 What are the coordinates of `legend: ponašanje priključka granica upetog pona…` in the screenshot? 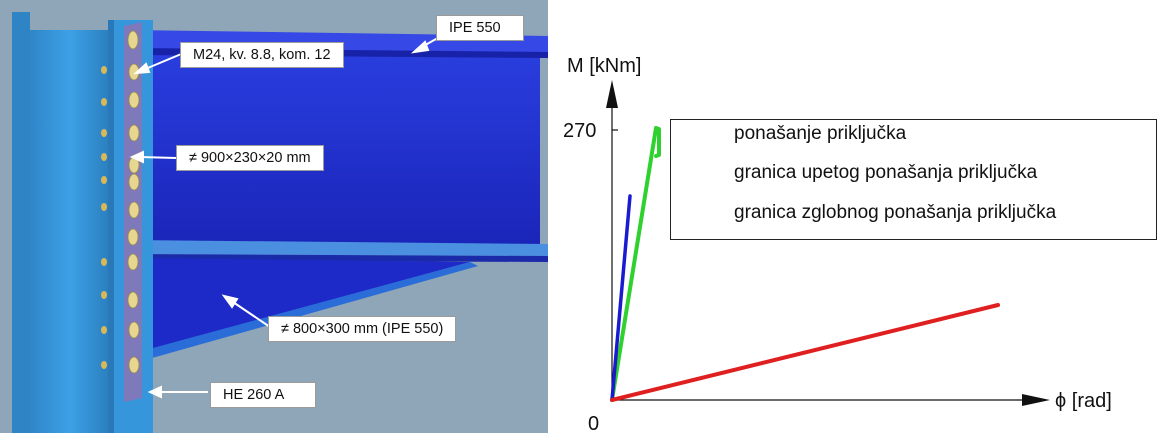 It's located at (913, 179).